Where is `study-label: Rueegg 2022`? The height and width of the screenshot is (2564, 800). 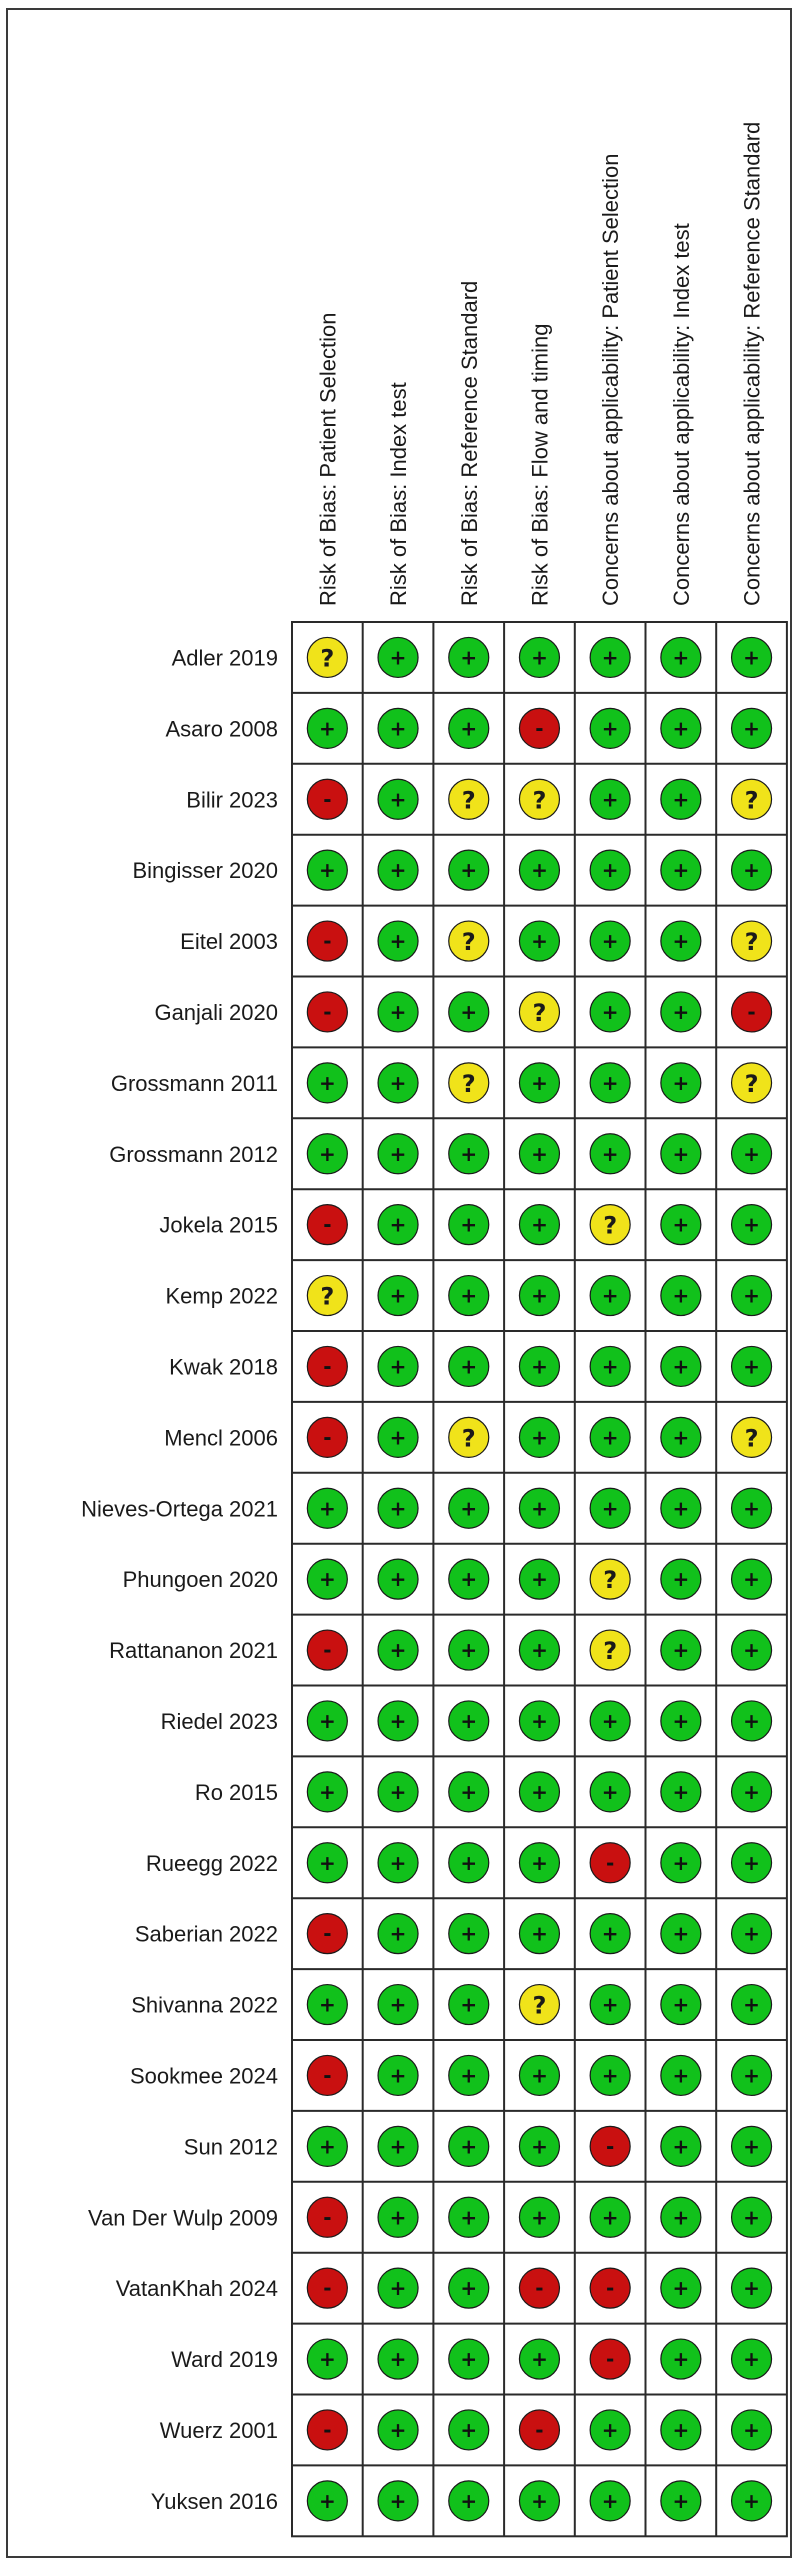 study-label: Rueegg 2022 is located at coordinates (212, 1863).